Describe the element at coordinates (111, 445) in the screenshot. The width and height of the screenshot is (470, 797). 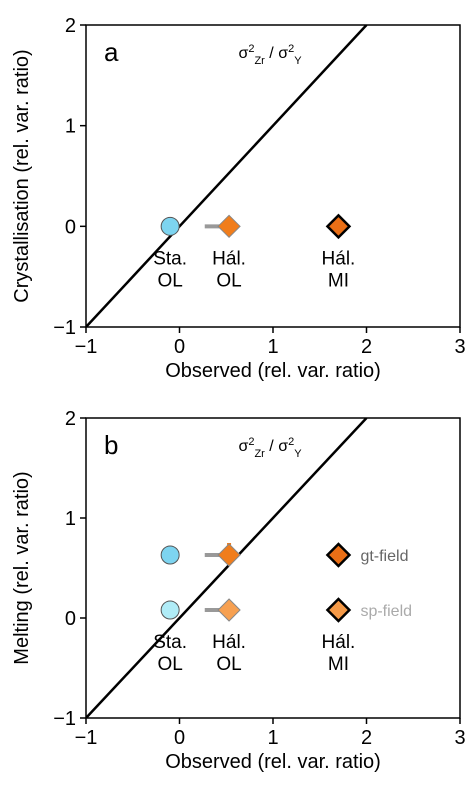
I see `panel-label: b` at that location.